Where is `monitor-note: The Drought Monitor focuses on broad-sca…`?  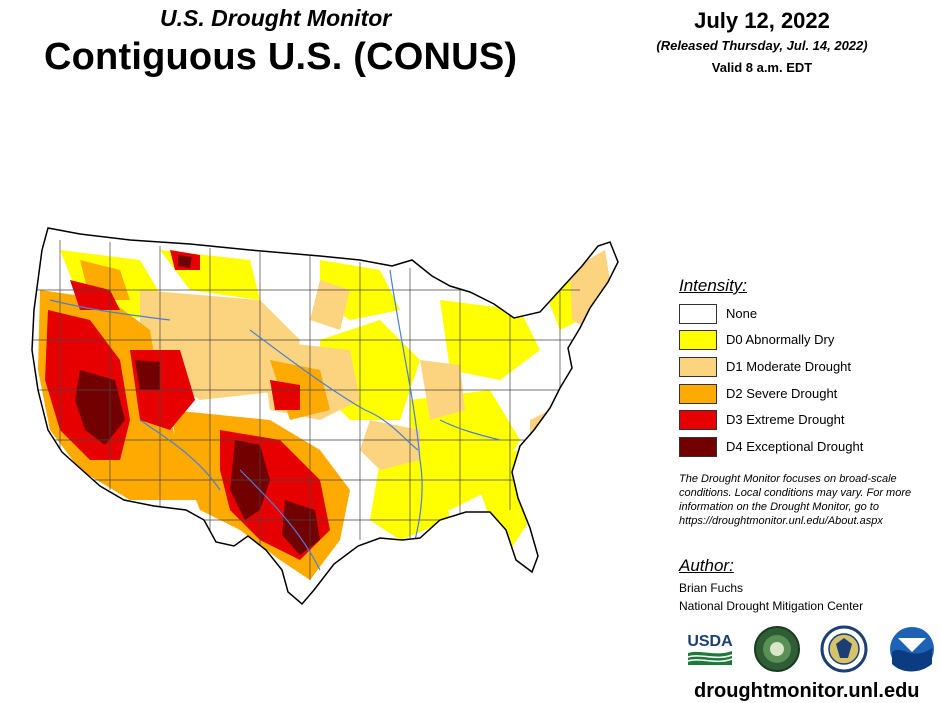 monitor-note: The Drought Monitor focuses on broad-sca… is located at coordinates (795, 500).